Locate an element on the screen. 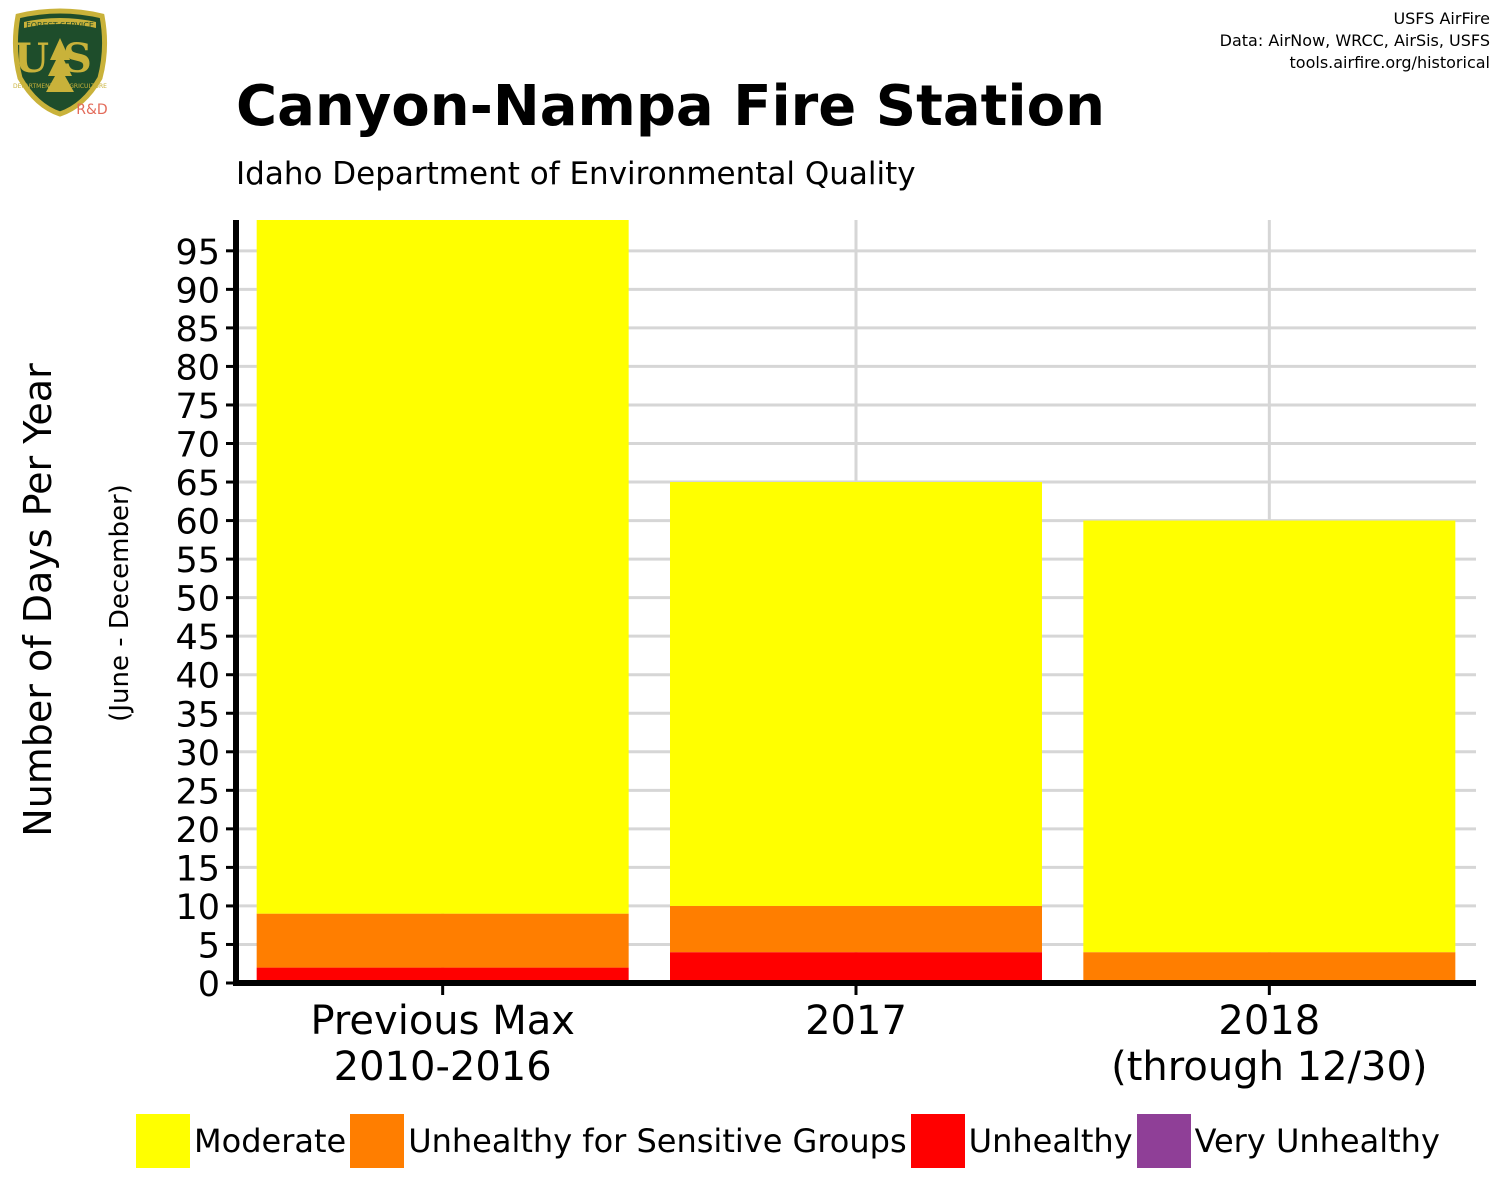  legend-item-unhealthy: Unhealthy is located at coordinates (1021, 1141).